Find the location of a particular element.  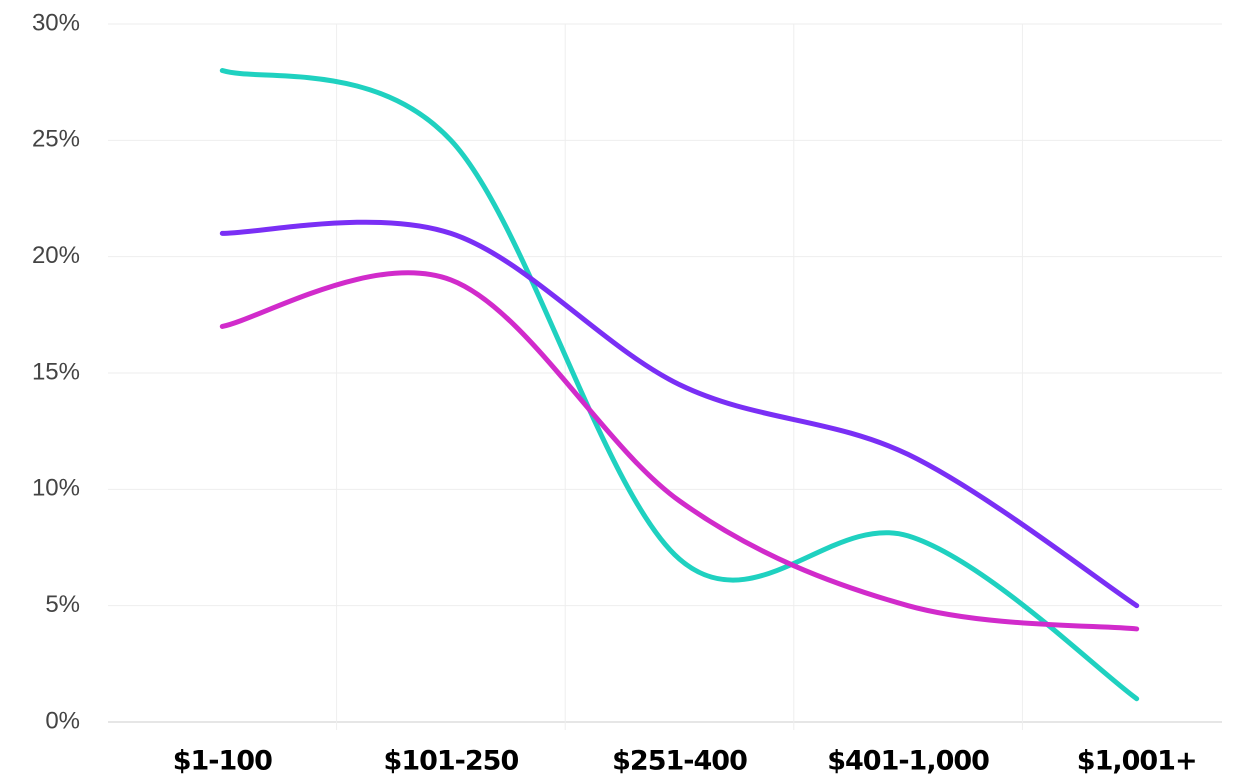

y-tick-label: 10% is located at coordinates (56, 488).